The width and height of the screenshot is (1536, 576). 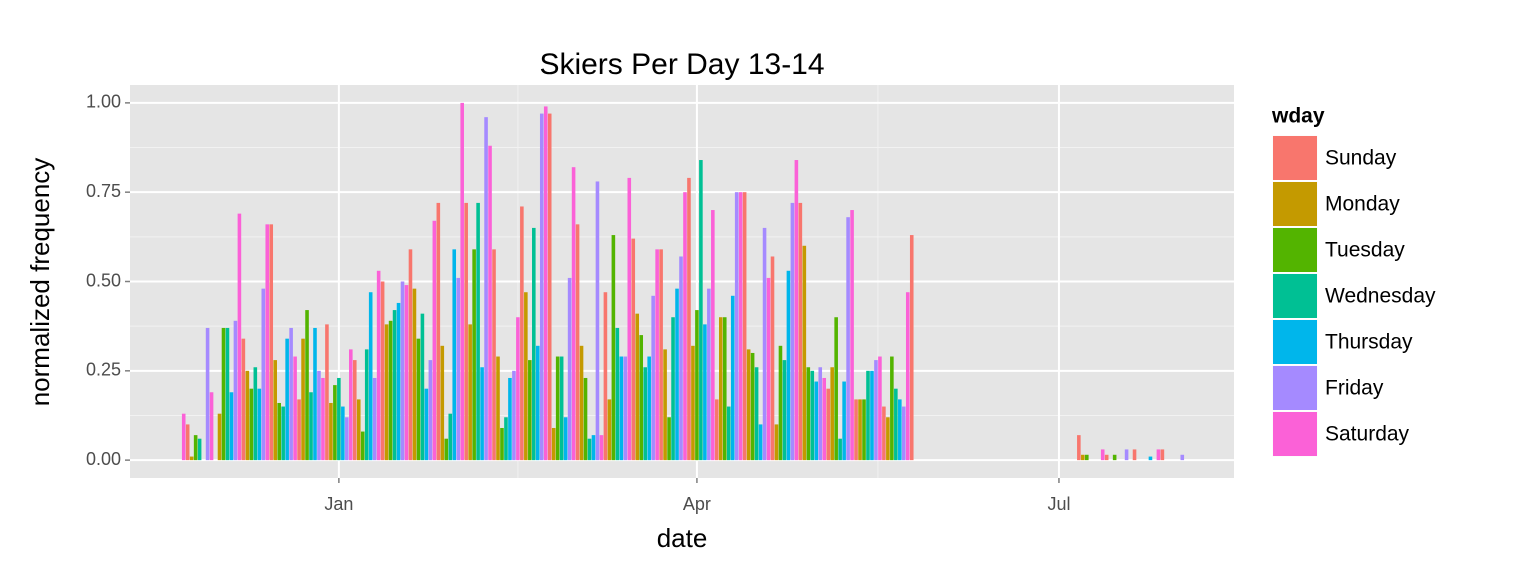 I want to click on x-axis-label: date, so click(x=682, y=538).